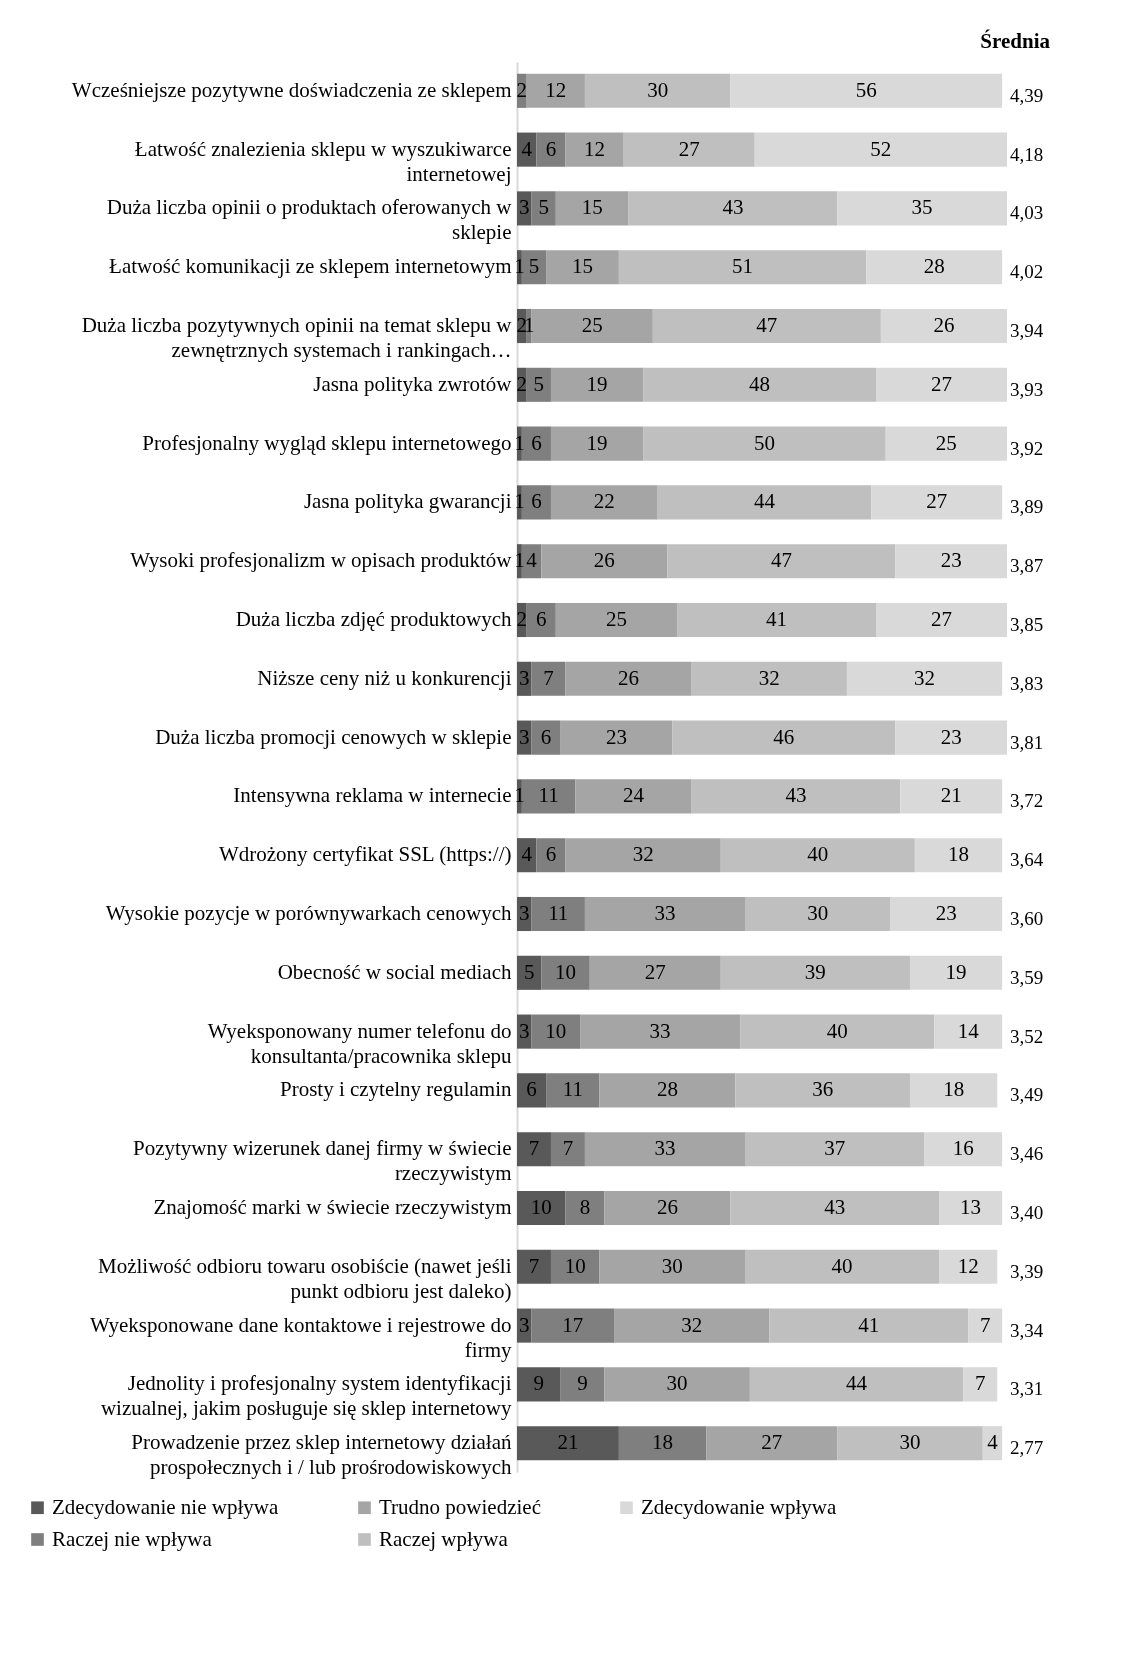 The image size is (1133, 1680). I want to click on data-label: 5, so click(539, 383).